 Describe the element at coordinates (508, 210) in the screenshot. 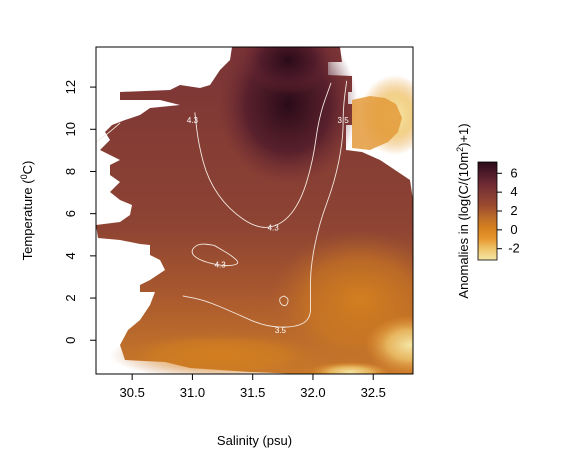

I see `colorbar-ticks: -2 0 2 4 6` at that location.